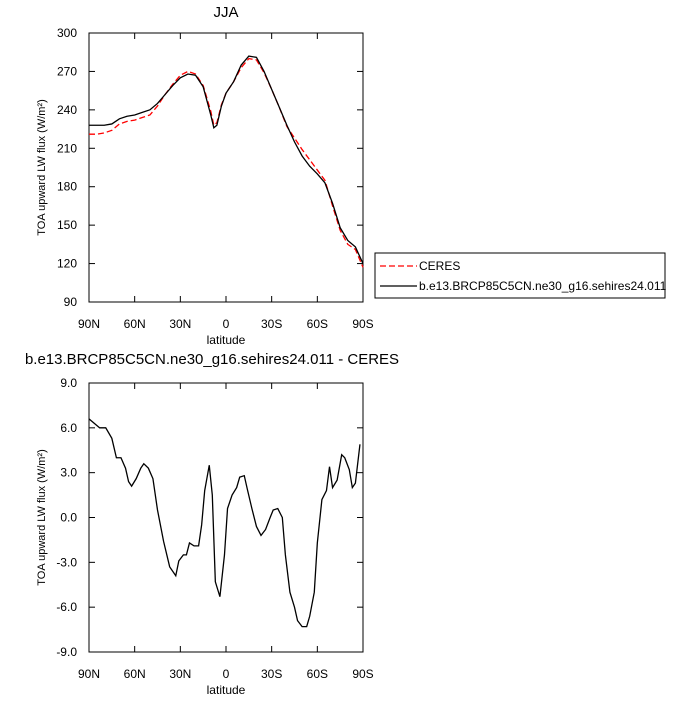 The width and height of the screenshot is (700, 705). Describe the element at coordinates (66, 652) in the screenshot. I see `y-tick-label: -9.0` at that location.